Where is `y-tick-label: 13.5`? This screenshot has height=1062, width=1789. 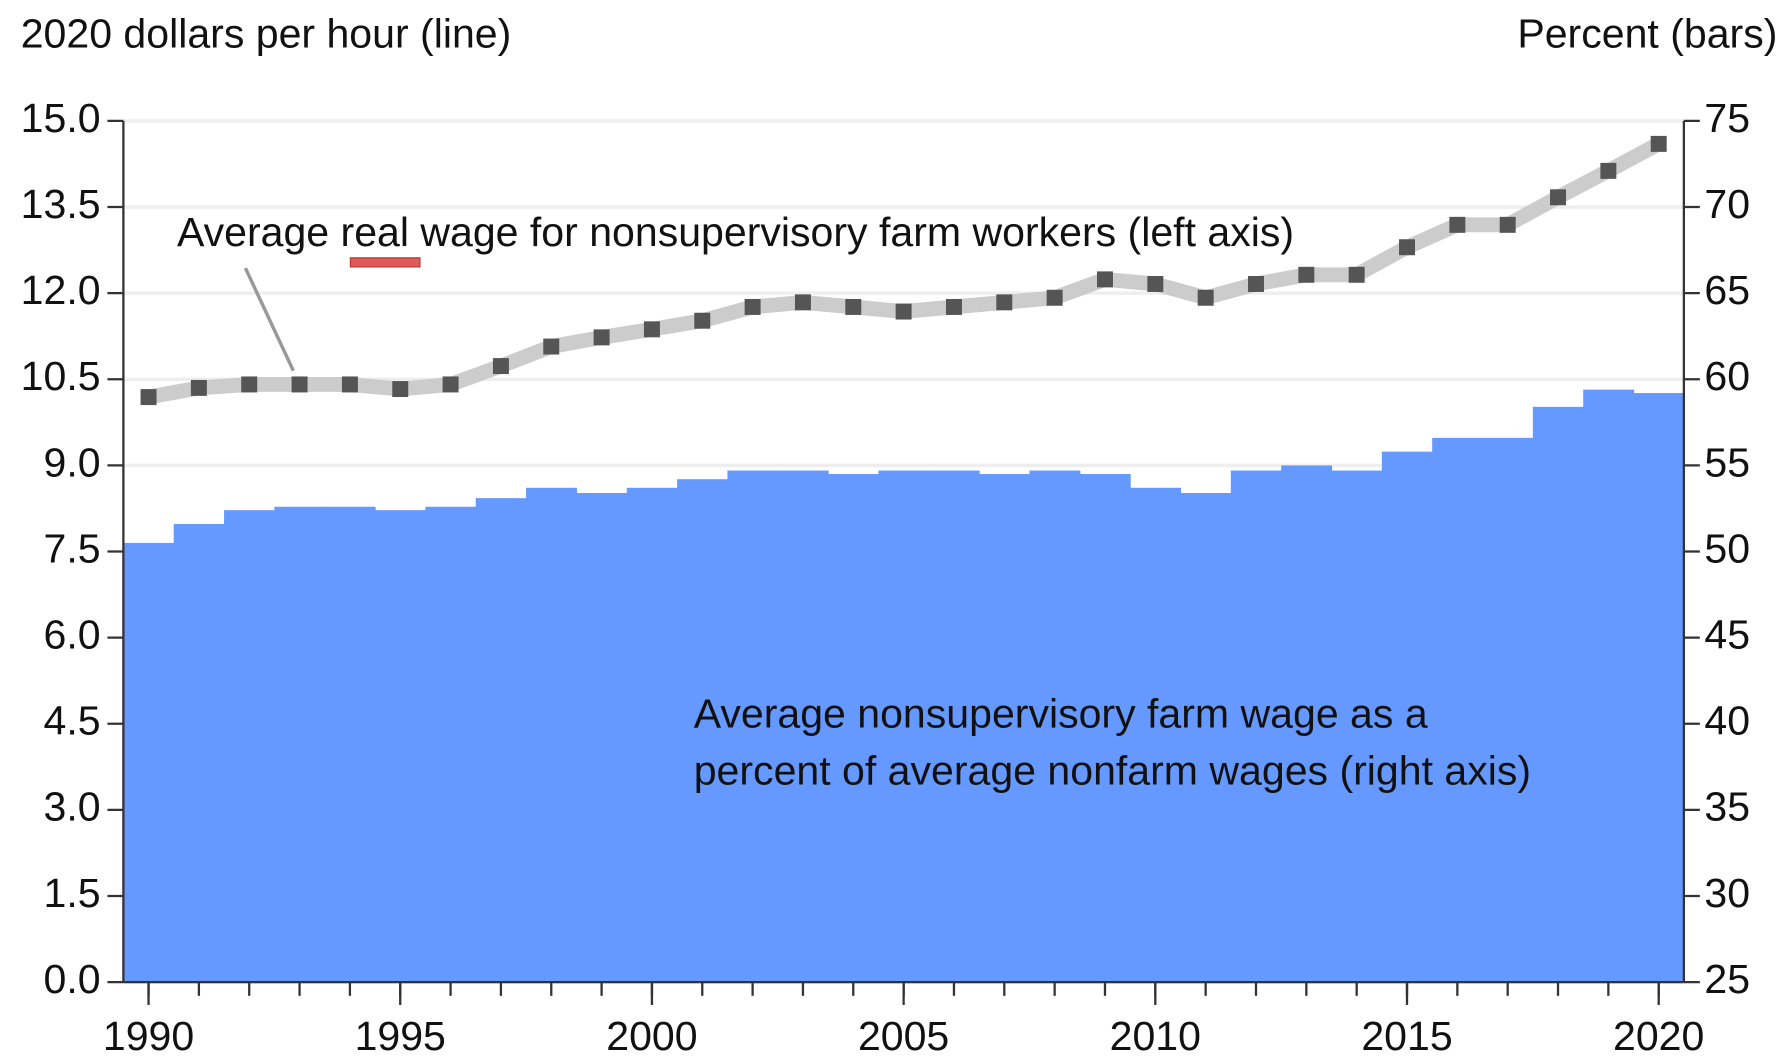 y-tick-label: 13.5 is located at coordinates (61, 204).